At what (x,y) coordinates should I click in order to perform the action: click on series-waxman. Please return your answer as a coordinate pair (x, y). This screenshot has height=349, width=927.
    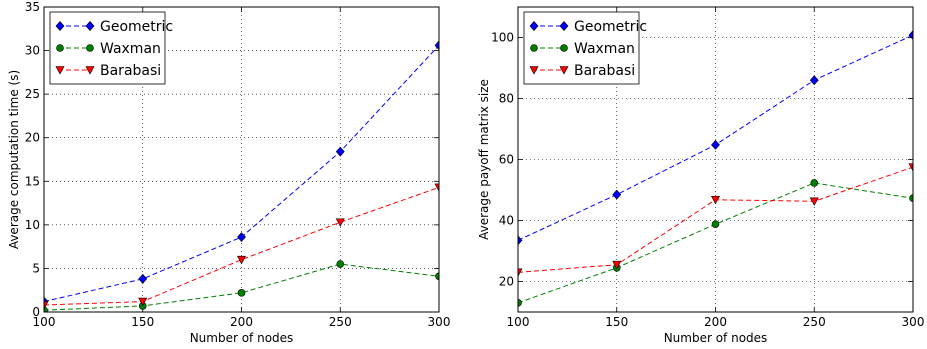
    Looking at the image, I should click on (241, 286).